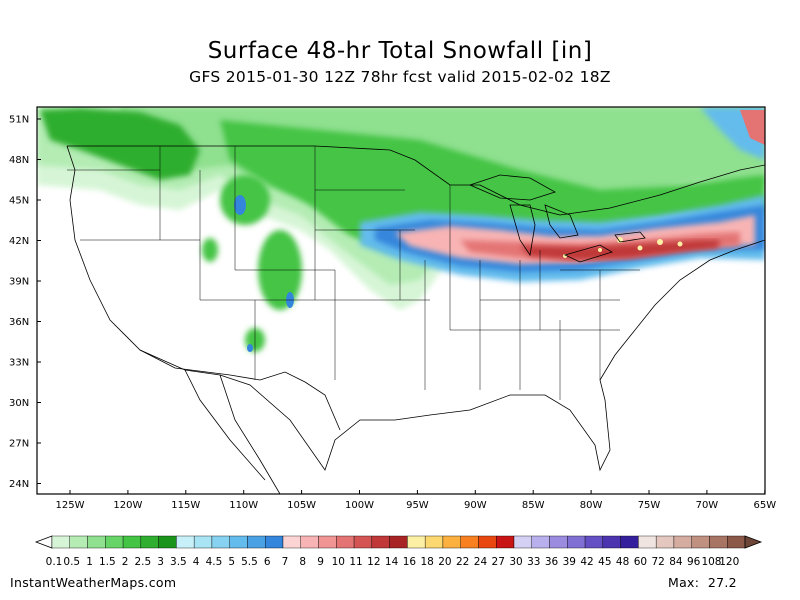 The width and height of the screenshot is (800, 600). Describe the element at coordinates (160, 562) in the screenshot. I see `colorbar-label: 3` at that location.